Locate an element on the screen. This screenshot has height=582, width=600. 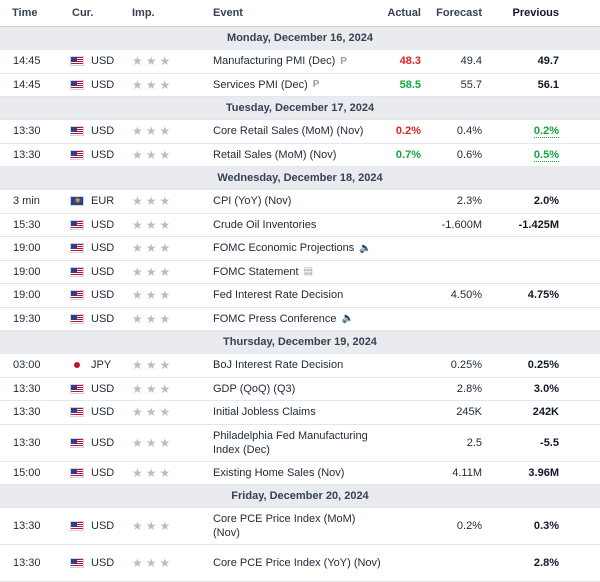
event-name: Core PCE Price Index (YoY) (Nov) is located at coordinates (297, 563).